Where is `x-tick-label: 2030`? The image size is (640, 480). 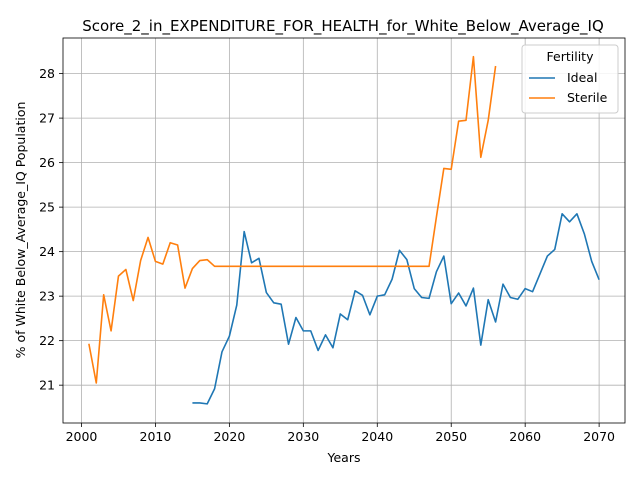 x-tick-label: 2030 is located at coordinates (303, 436).